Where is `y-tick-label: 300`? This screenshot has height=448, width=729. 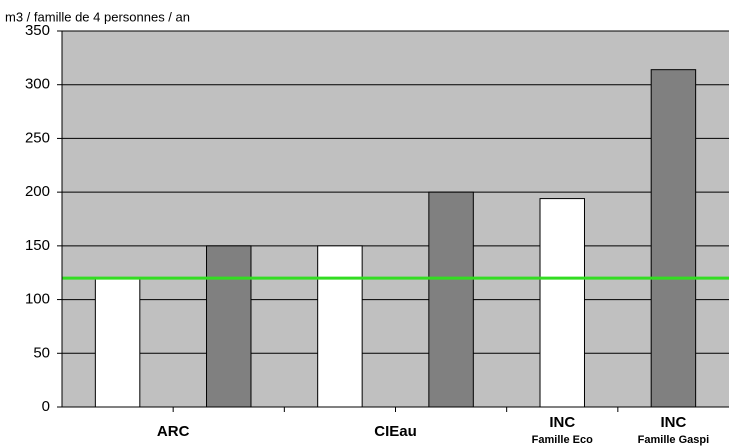 y-tick-label: 300 is located at coordinates (37, 84).